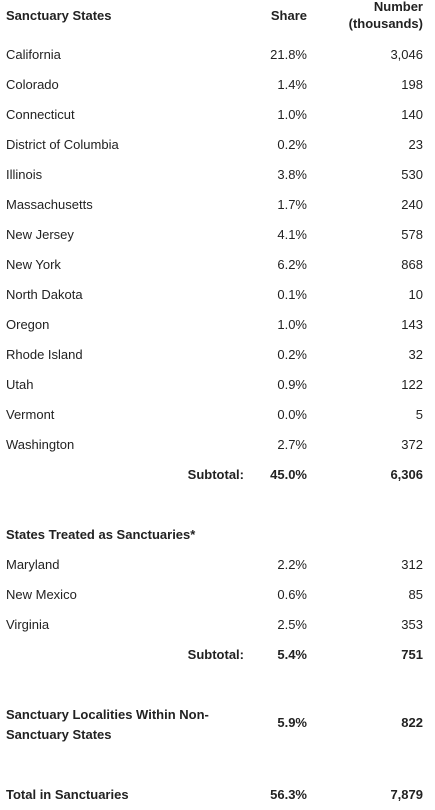 The width and height of the screenshot is (435, 810). What do you see at coordinates (217, 205) in the screenshot?
I see `table-row: Massachusetts 1.7% 240` at bounding box center [217, 205].